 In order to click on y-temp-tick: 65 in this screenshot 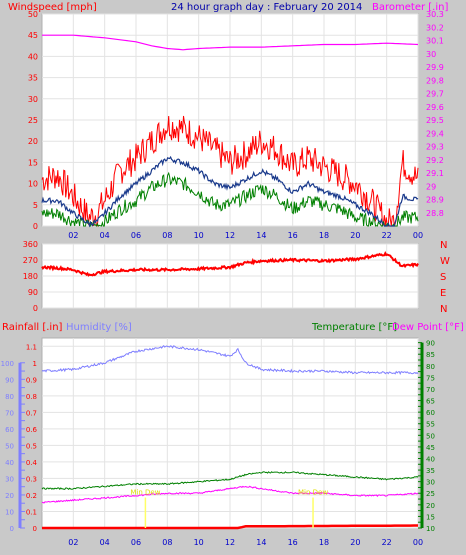, I will do `click(430, 402)`.